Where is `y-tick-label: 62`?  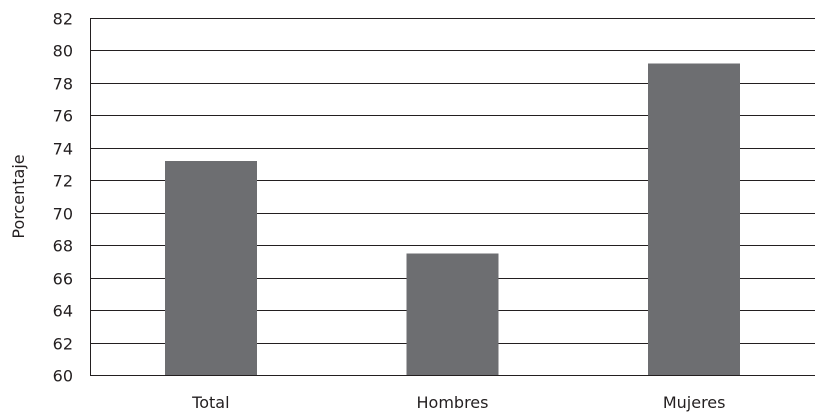
y-tick-label: 62 is located at coordinates (63, 344).